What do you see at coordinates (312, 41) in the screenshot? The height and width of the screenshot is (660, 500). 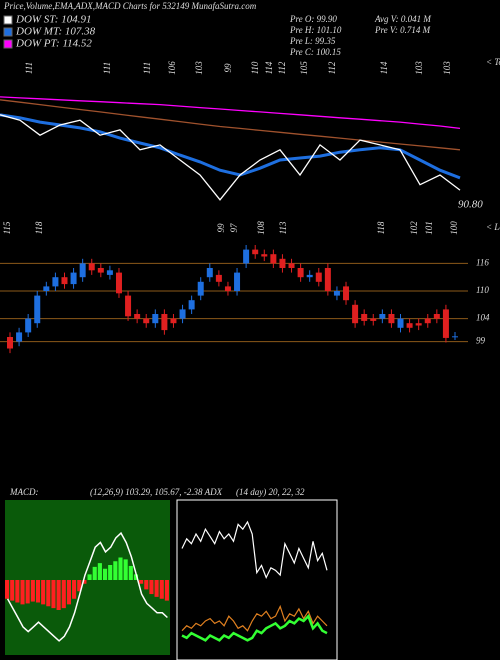 I see `stat: Pre L: 99.35` at bounding box center [312, 41].